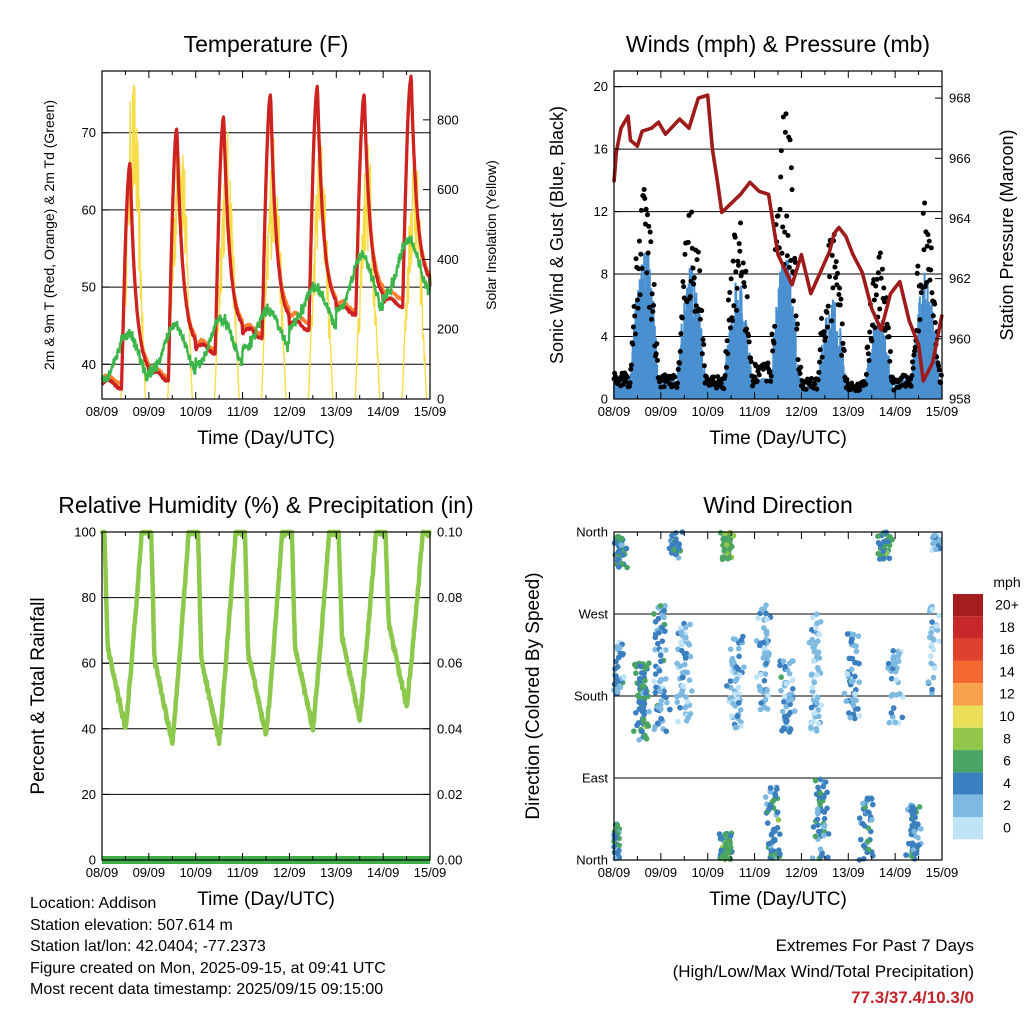 The image size is (1024, 1024). I want to click on direction-points, so click(777, 696).